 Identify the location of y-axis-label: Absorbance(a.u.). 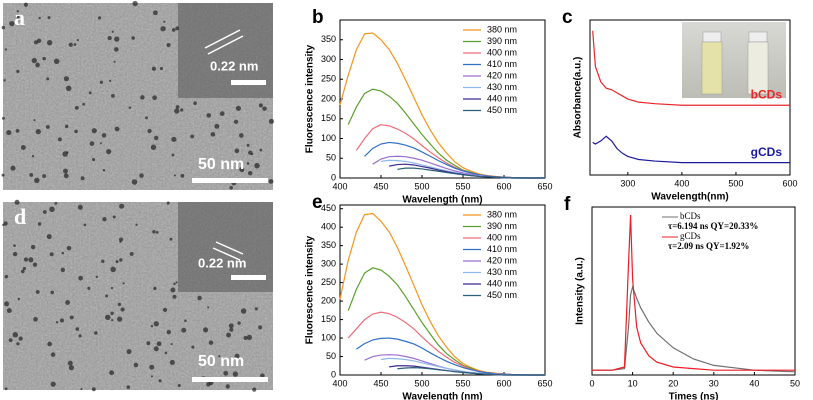
(578, 98).